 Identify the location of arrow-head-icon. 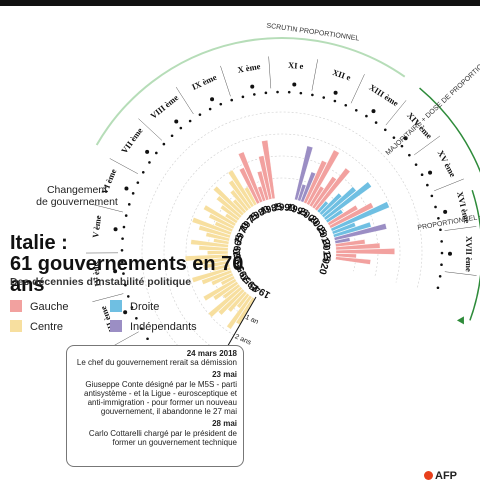
(460, 320).